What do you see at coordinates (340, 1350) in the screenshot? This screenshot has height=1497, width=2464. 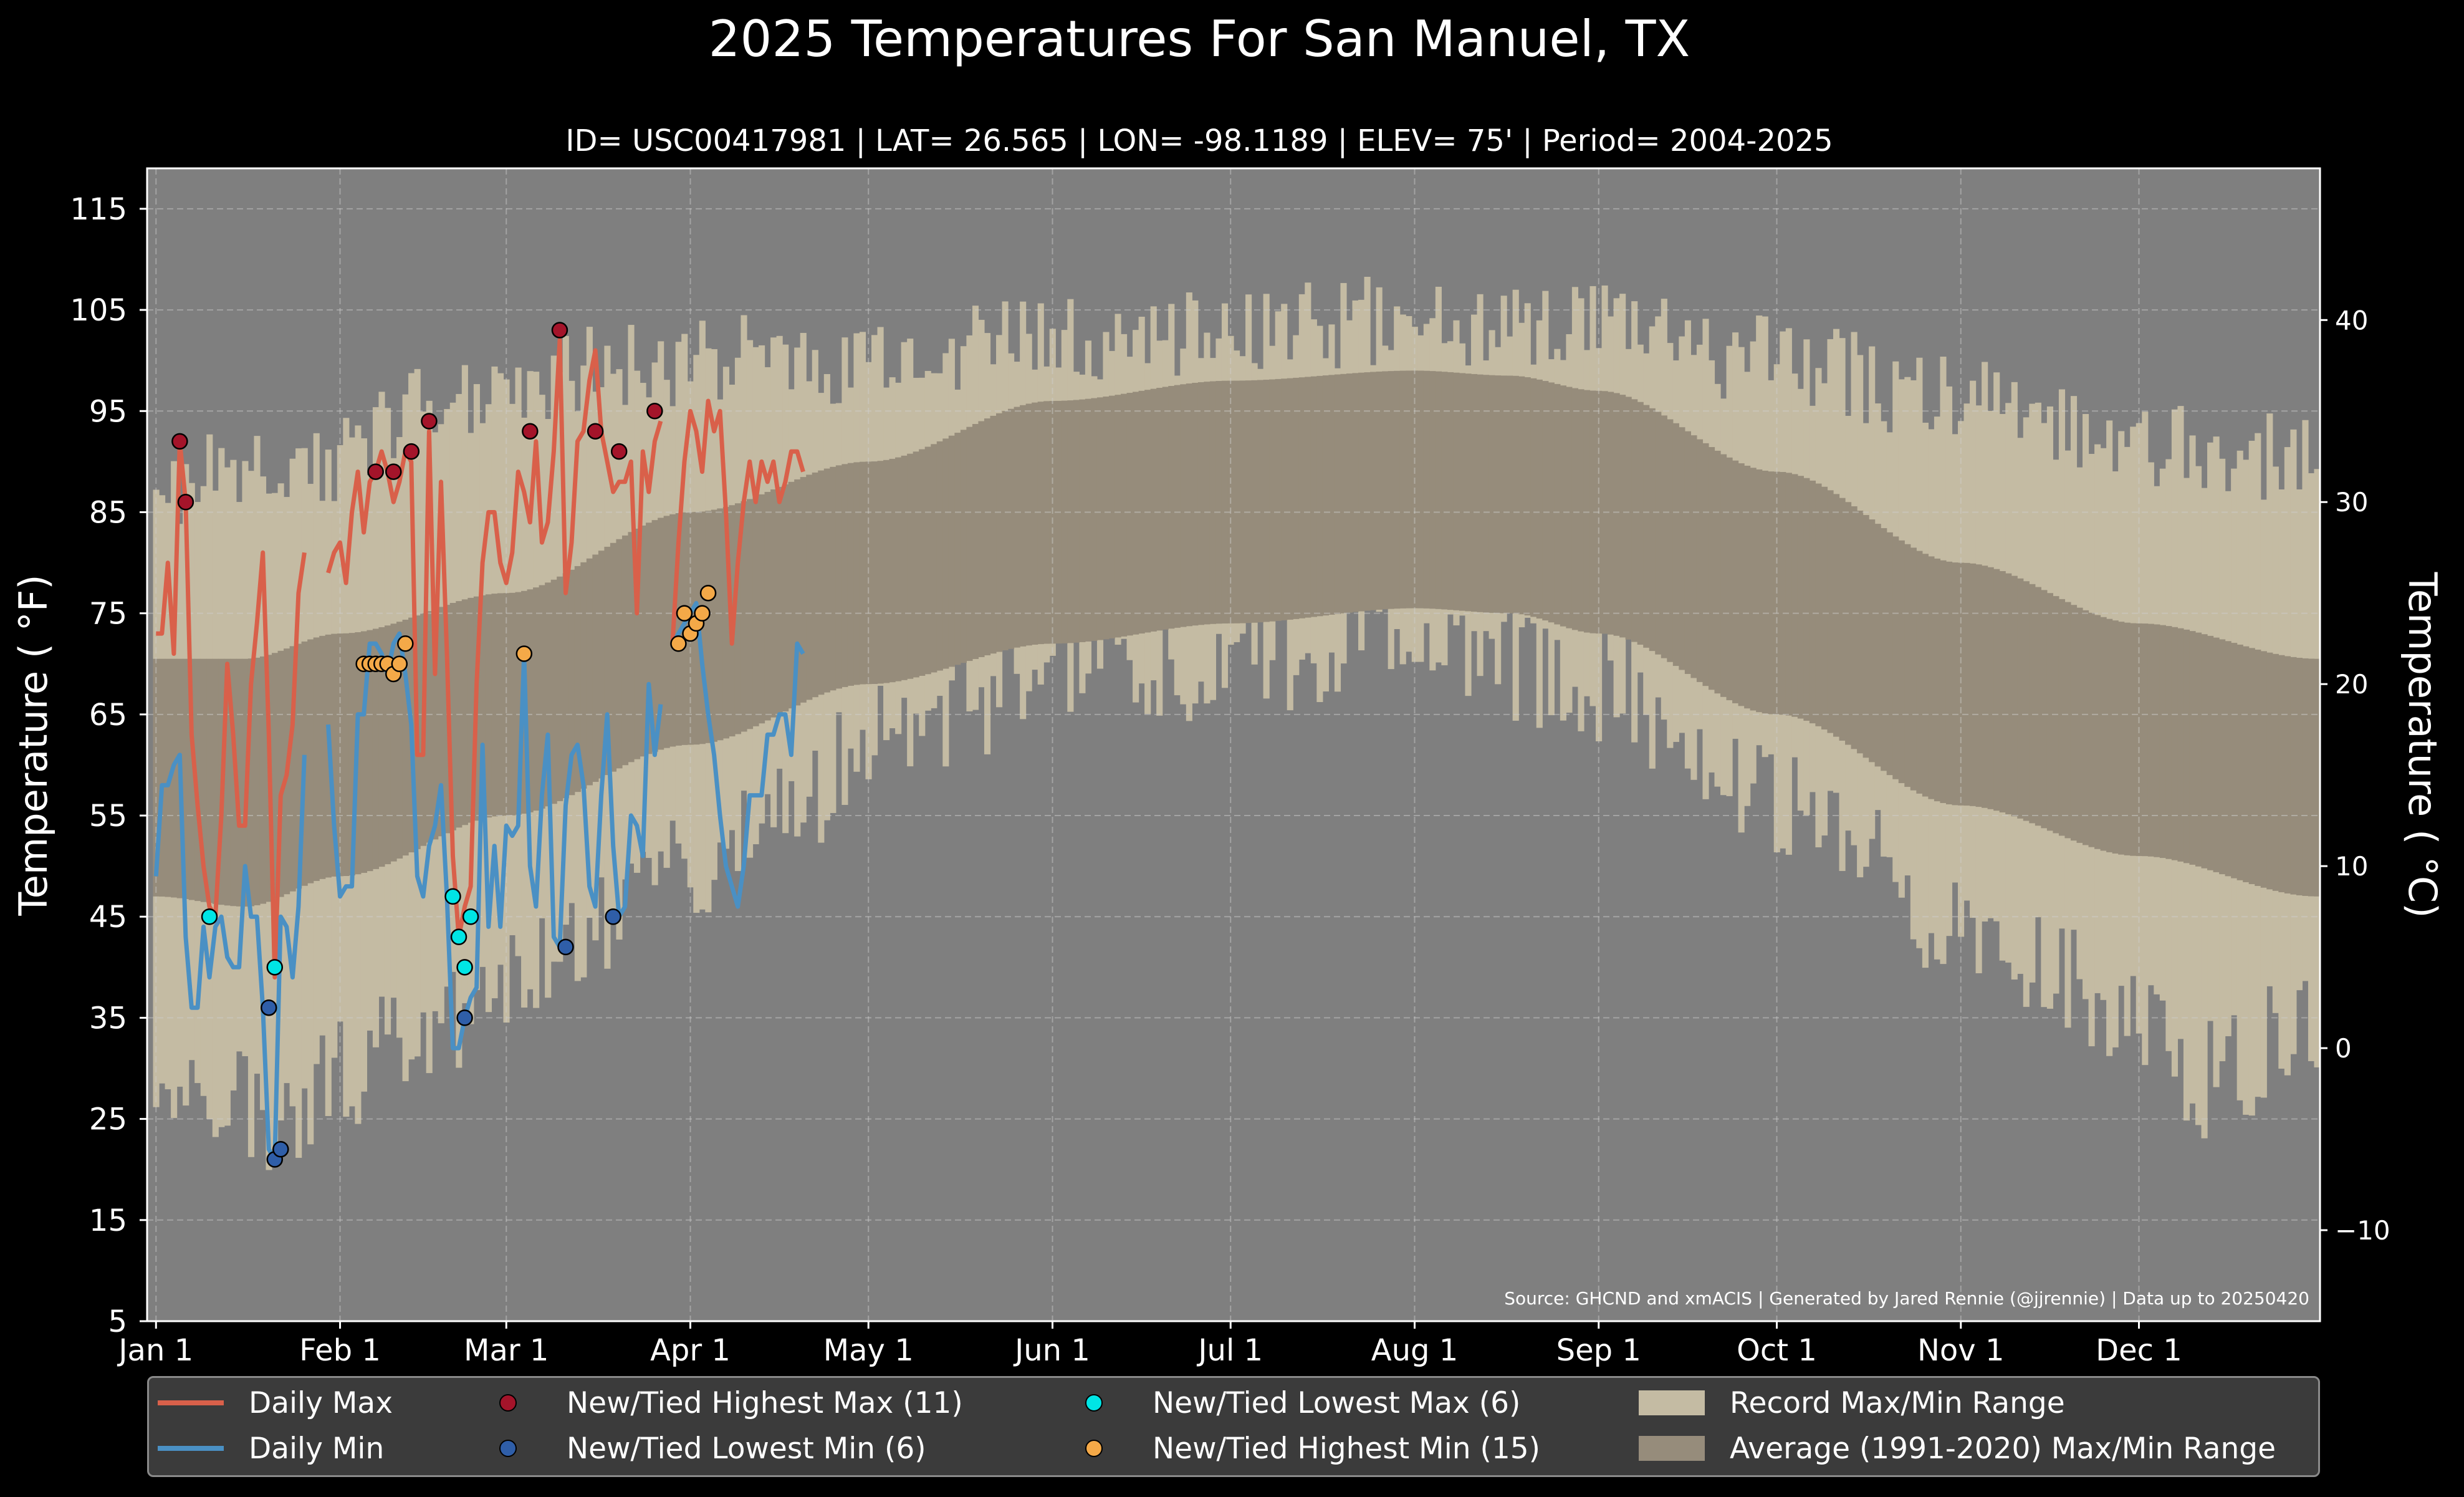 I see `x-tick-label: Feb 1` at bounding box center [340, 1350].